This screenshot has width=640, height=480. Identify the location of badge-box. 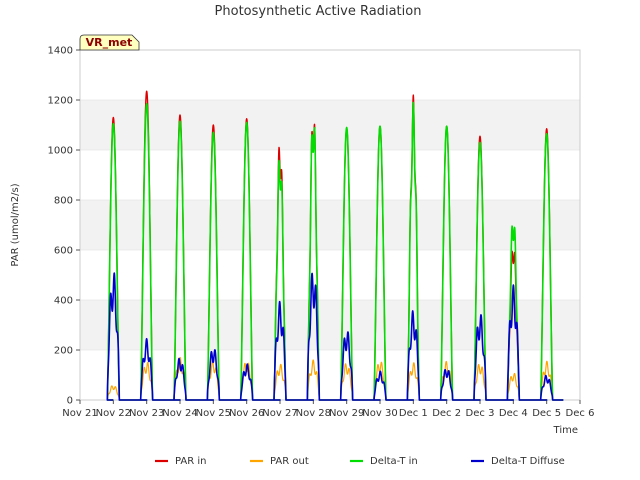
(109, 42).